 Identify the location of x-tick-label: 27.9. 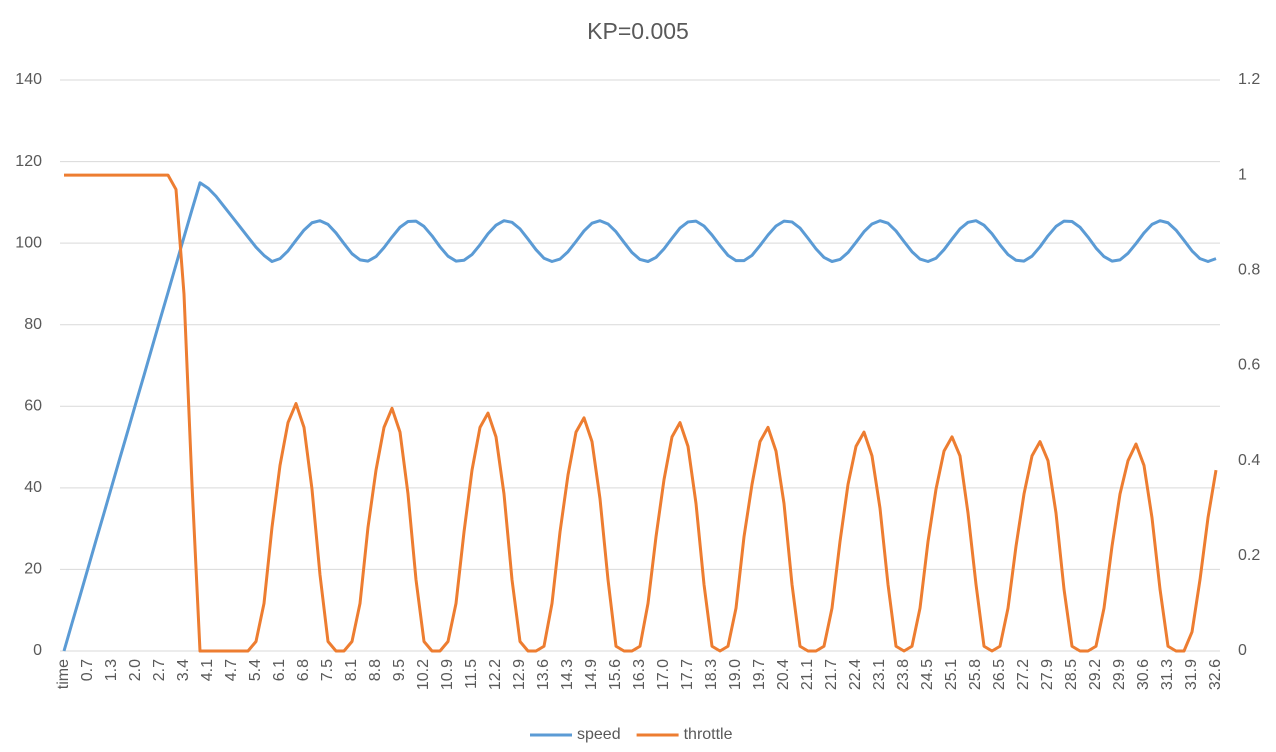
(1047, 674).